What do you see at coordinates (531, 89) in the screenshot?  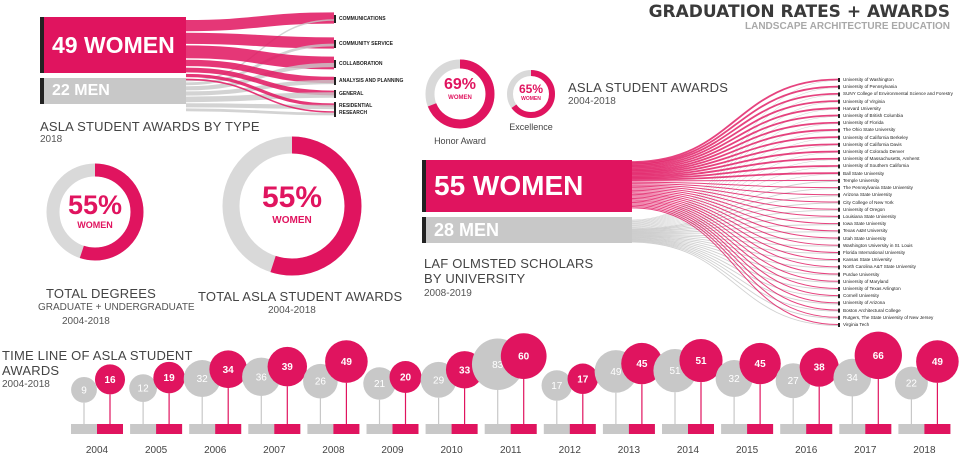 I see `excellence-pct: 65%` at bounding box center [531, 89].